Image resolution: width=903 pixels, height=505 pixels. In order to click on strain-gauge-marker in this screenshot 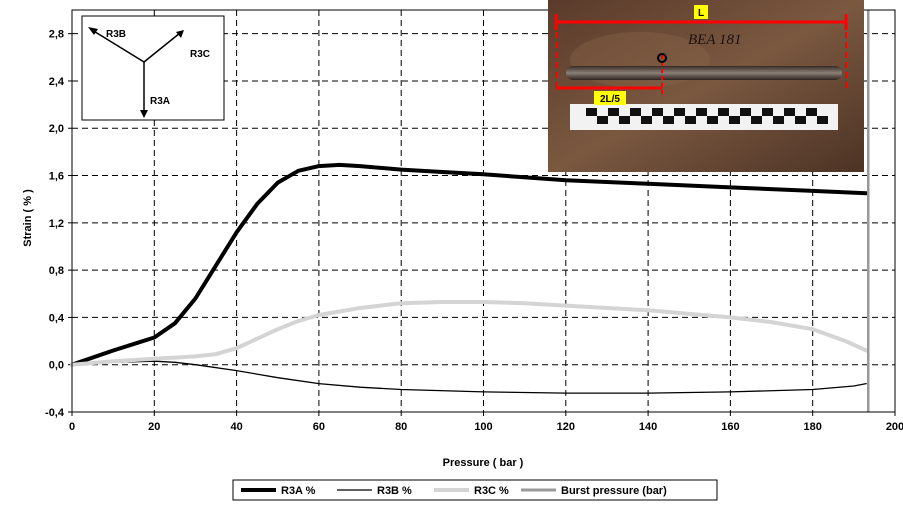, I will do `click(662, 58)`.